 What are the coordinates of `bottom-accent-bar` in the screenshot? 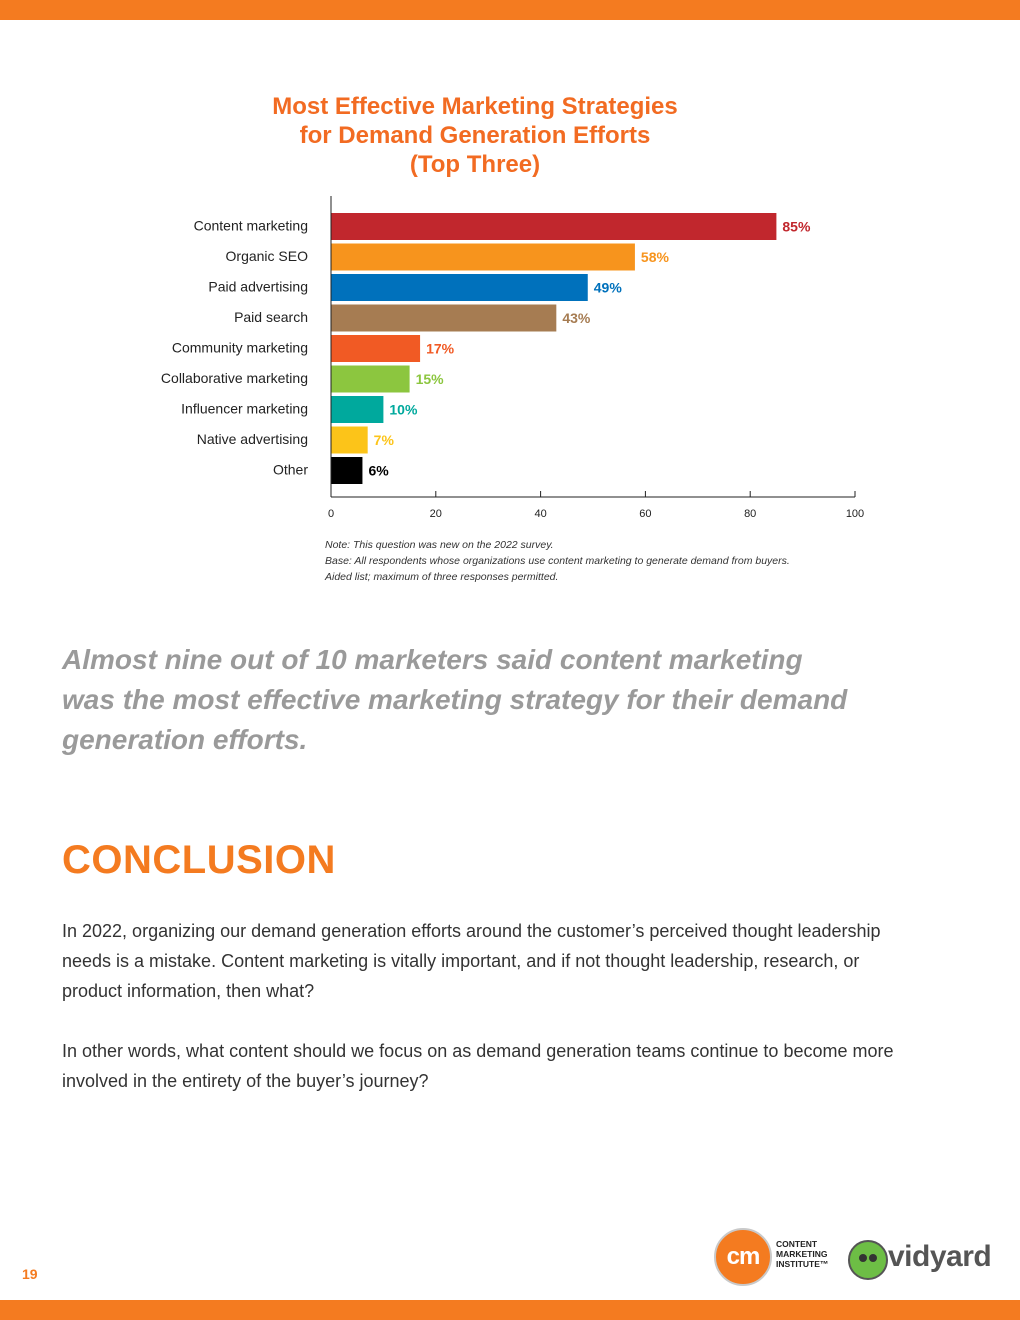 It's located at (510, 1310).